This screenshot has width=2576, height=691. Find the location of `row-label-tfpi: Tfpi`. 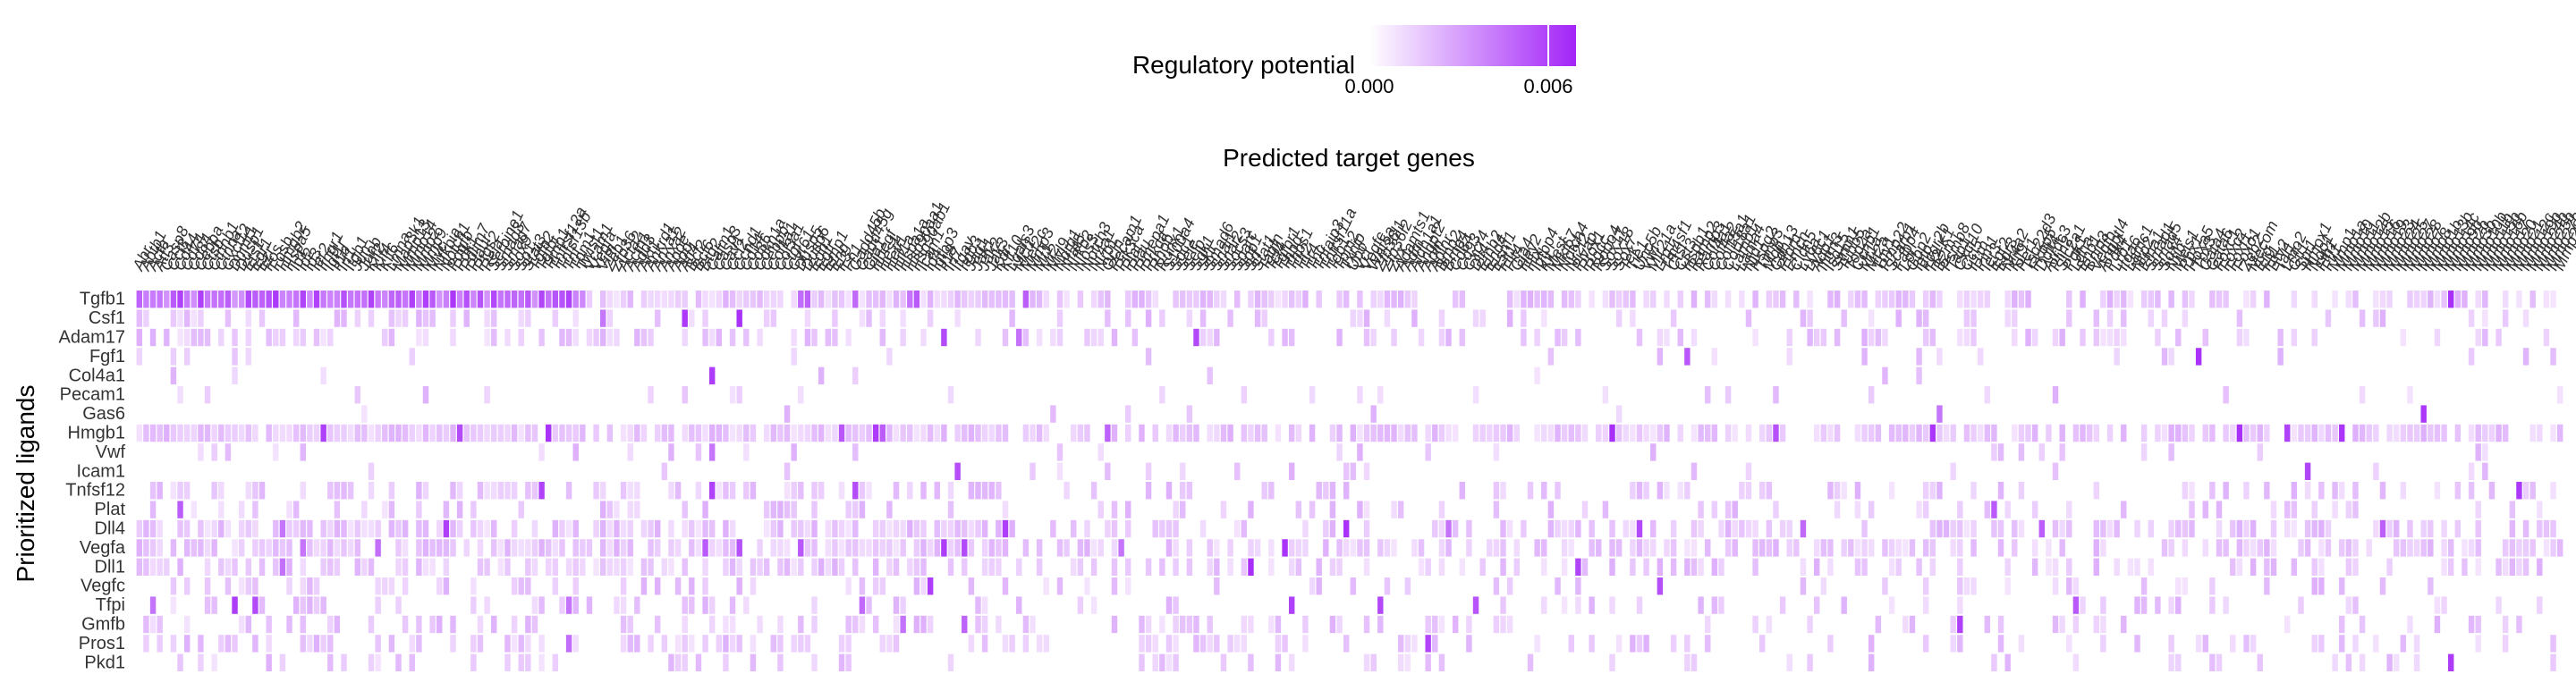

row-label-tfpi: Tfpi is located at coordinates (110, 605).